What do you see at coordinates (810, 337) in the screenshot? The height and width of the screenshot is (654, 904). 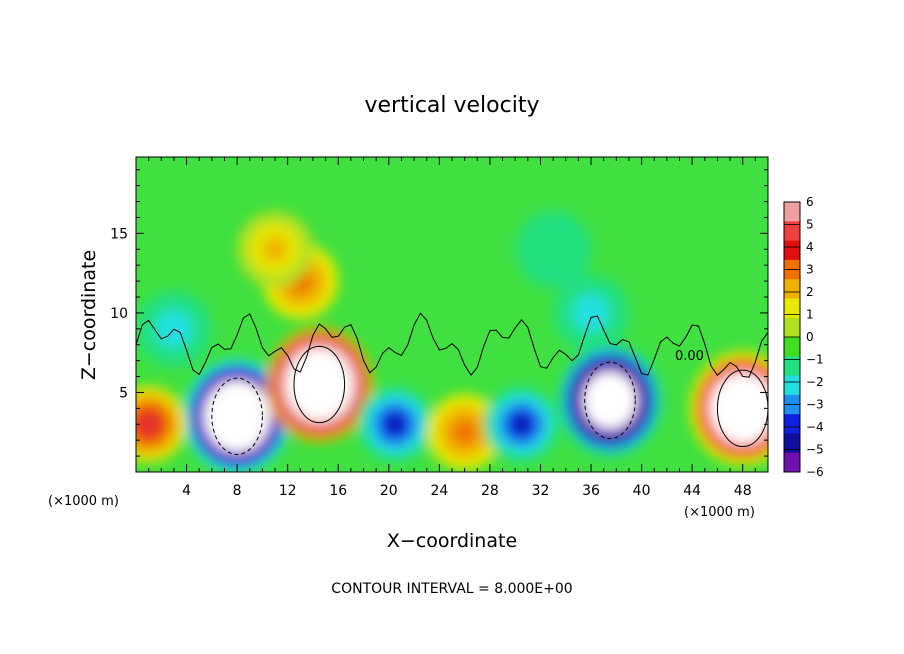 I see `colorbar-tick-label: 0` at bounding box center [810, 337].